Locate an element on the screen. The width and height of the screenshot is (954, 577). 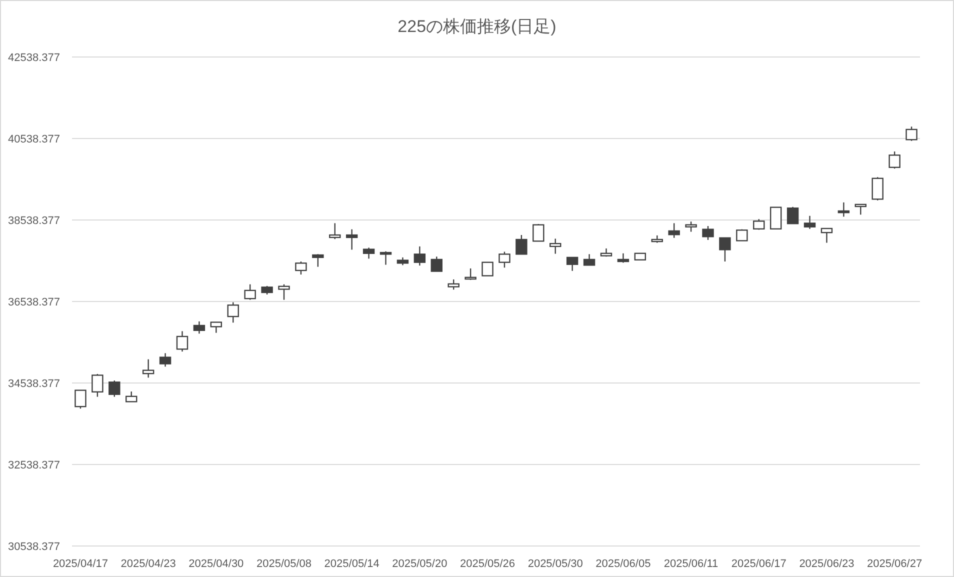
x-tick-label: 2025/06/05 is located at coordinates (623, 564).